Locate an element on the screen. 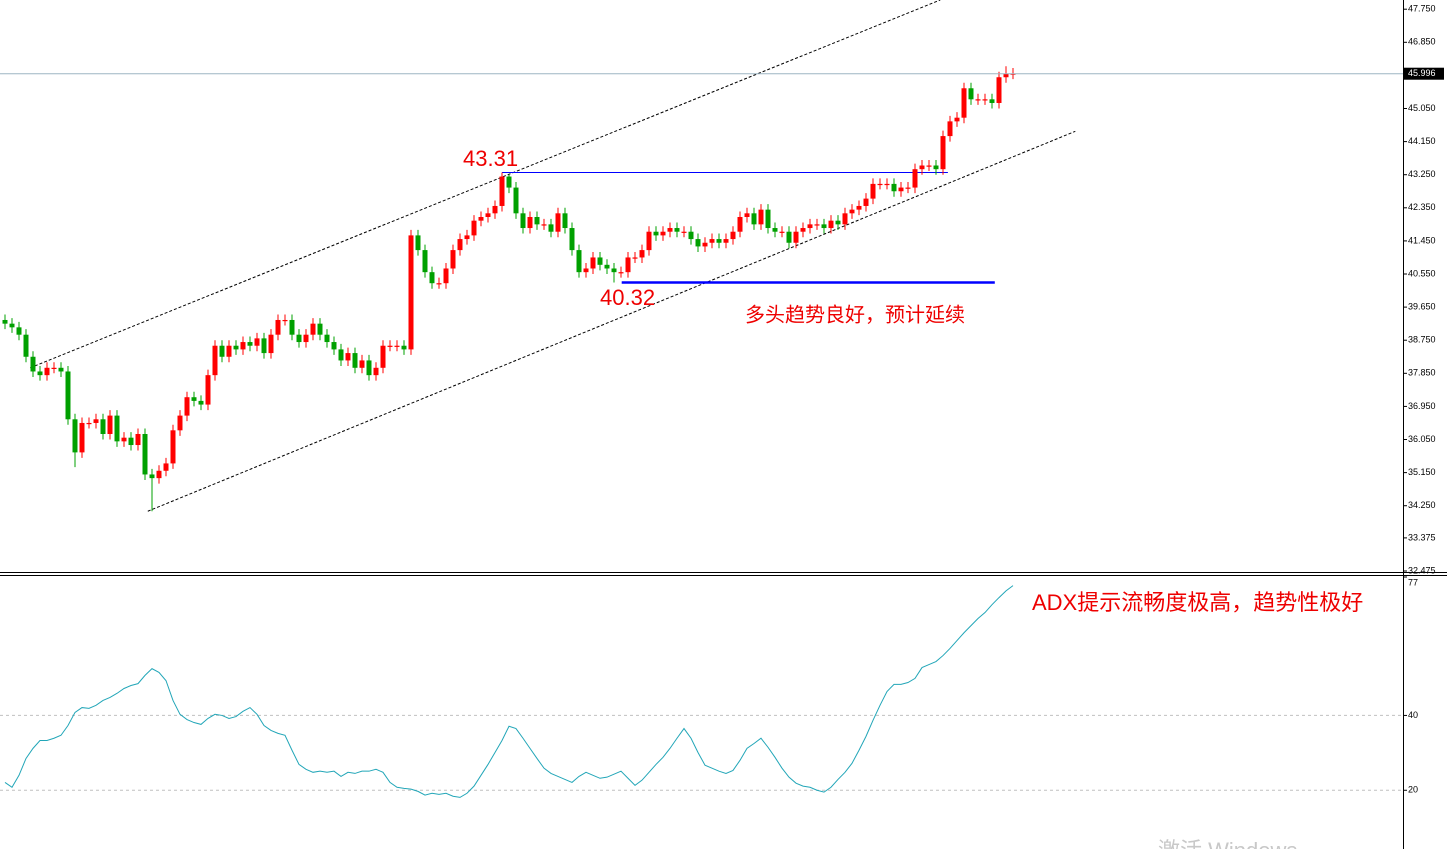 The height and width of the screenshot is (849, 1447). y-tick-label: 33.375 is located at coordinates (1422, 537).